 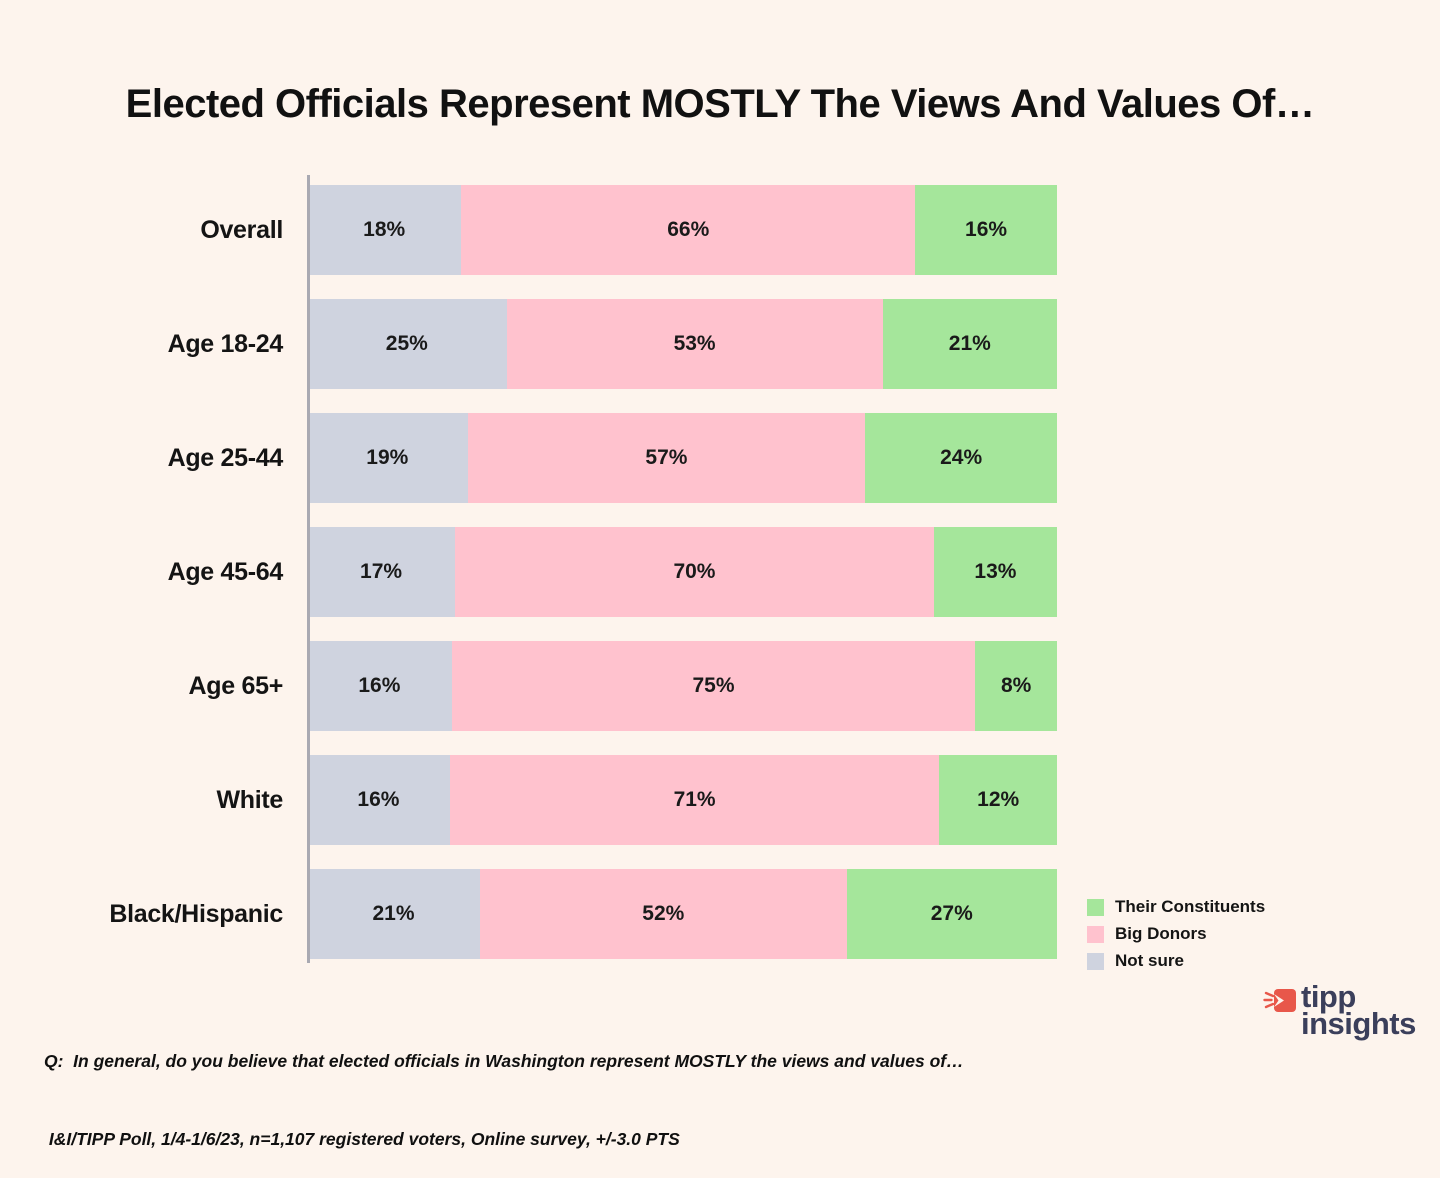 I want to click on bar-segment-their-constituents: 27%, so click(x=951, y=914).